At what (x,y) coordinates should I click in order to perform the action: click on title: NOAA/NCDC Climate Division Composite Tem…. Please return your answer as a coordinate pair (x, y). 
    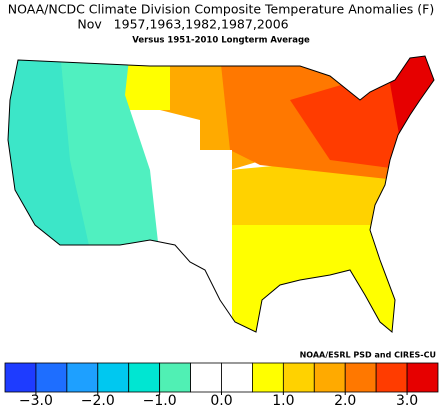
    Looking at the image, I should click on (221, 9).